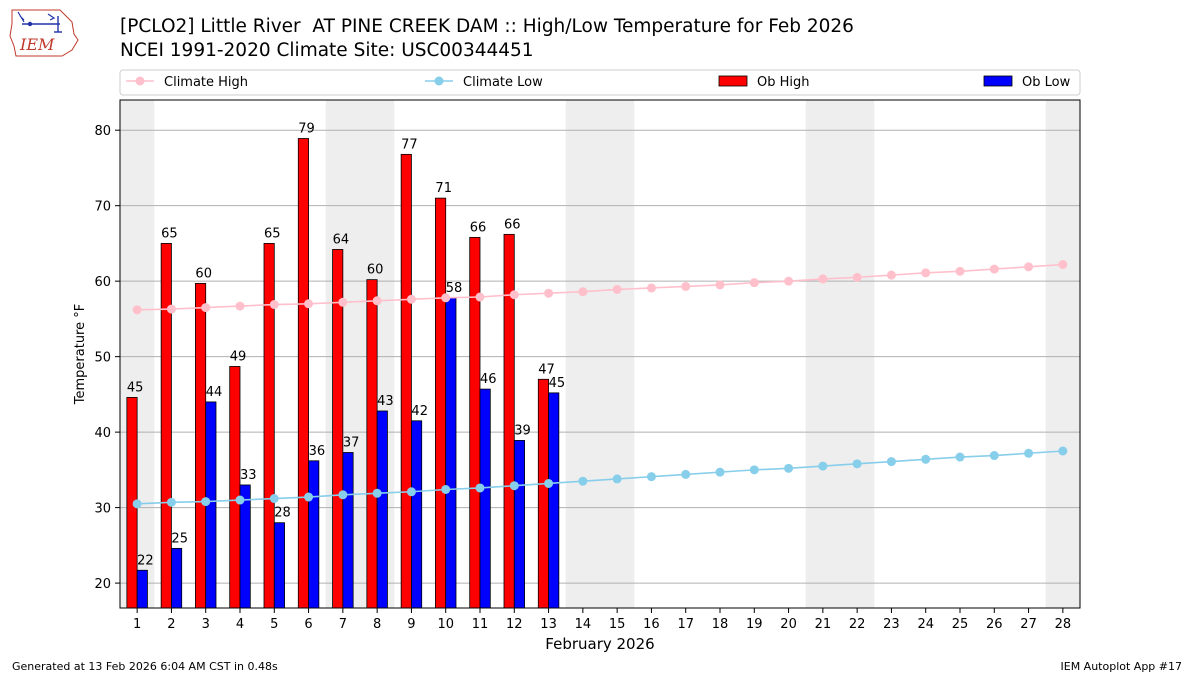  I want to click on climate-low-line, so click(600, 477).